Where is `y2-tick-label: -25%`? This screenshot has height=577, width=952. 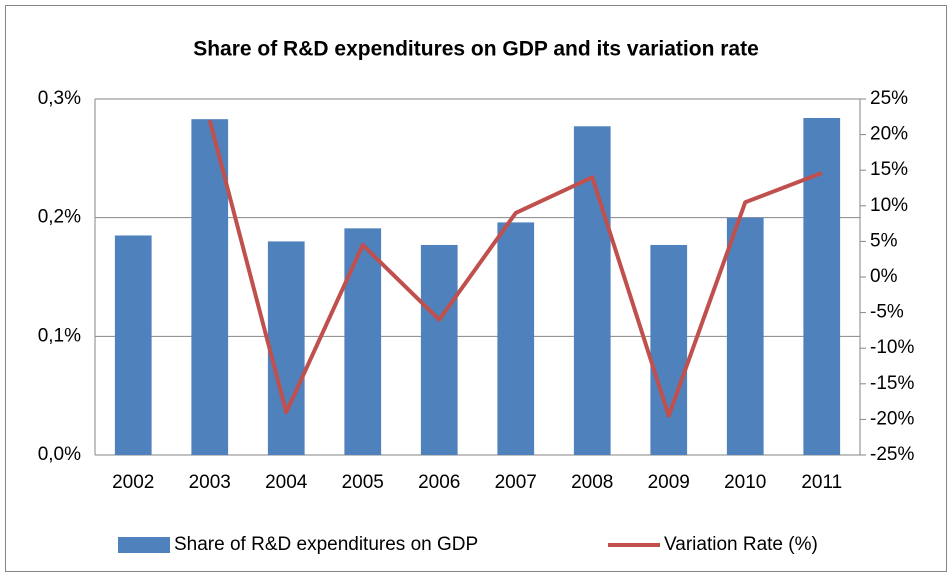
y2-tick-label: -25% is located at coordinates (892, 454).